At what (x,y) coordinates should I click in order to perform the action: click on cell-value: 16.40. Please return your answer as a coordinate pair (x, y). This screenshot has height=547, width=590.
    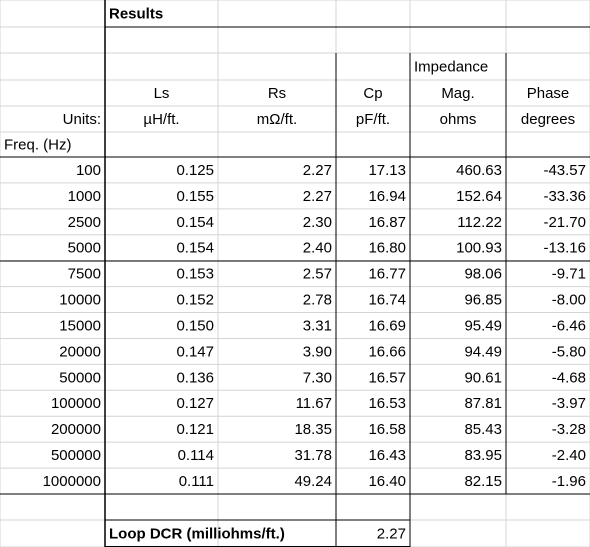
    Looking at the image, I should click on (387, 481).